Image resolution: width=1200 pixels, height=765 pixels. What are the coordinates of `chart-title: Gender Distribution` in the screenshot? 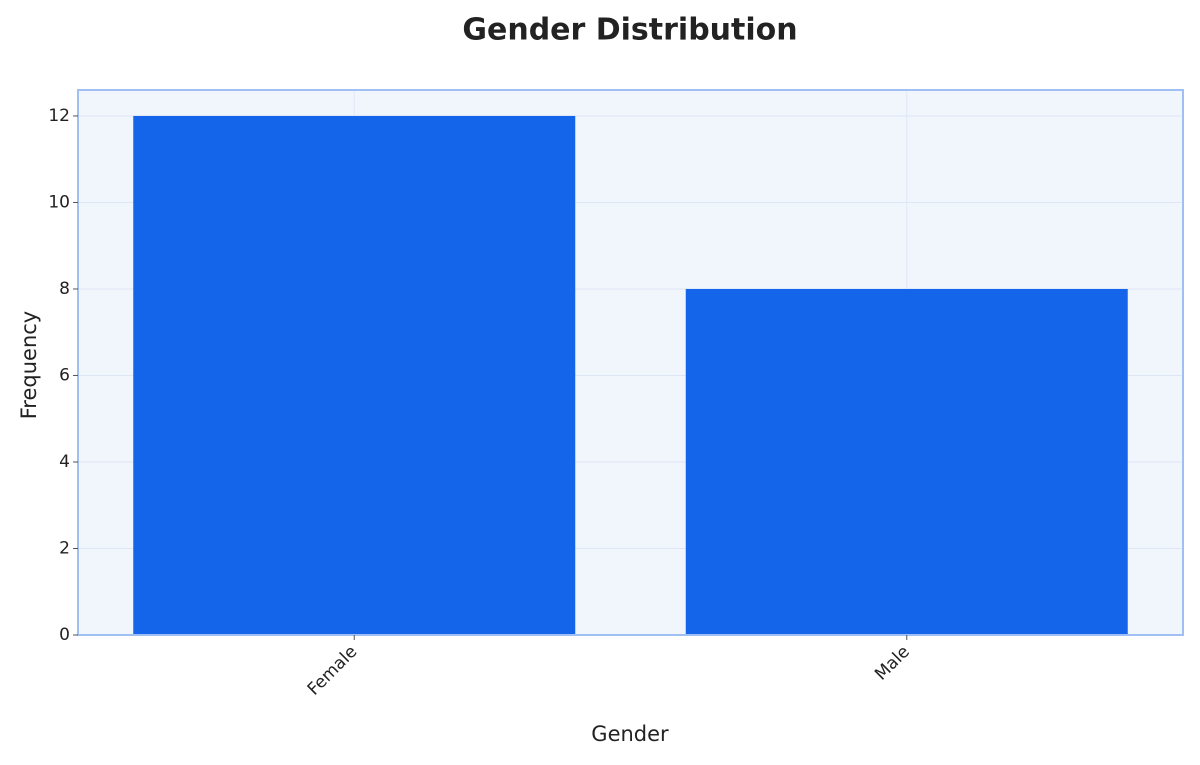 It's located at (629, 30).